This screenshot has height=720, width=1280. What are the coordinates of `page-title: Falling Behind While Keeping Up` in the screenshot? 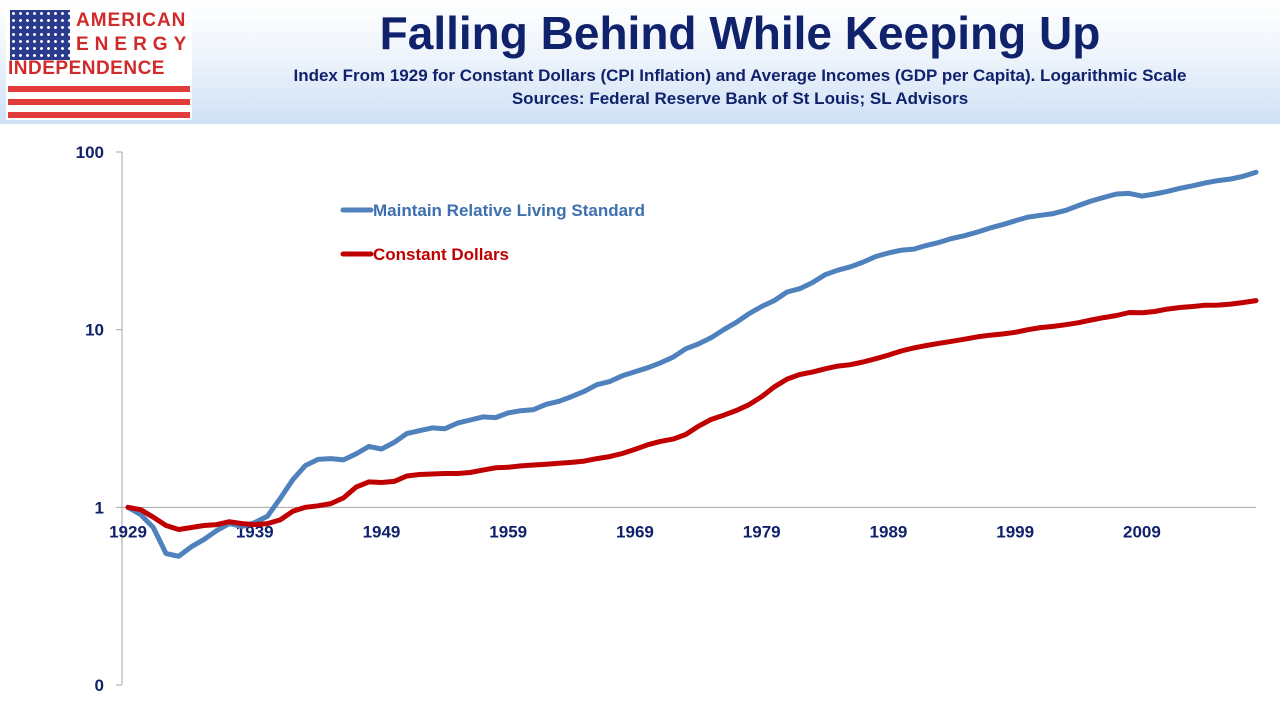 It's located at (740, 33).